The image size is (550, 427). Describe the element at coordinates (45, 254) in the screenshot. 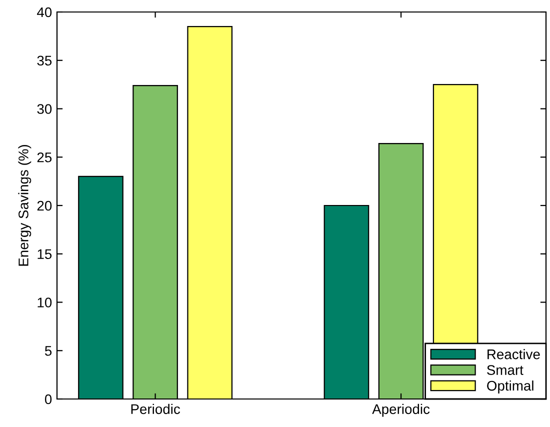

I see `y-tick-label: 15` at that location.